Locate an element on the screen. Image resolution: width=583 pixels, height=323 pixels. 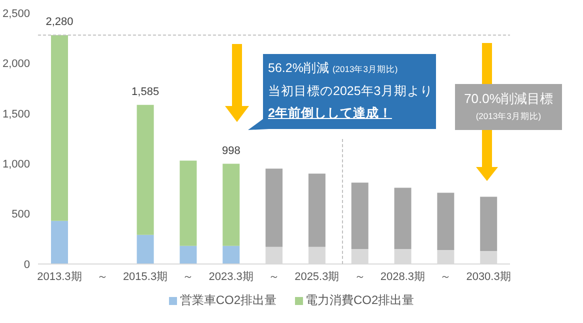
y-tick-label: 2,500 is located at coordinates (16, 14).